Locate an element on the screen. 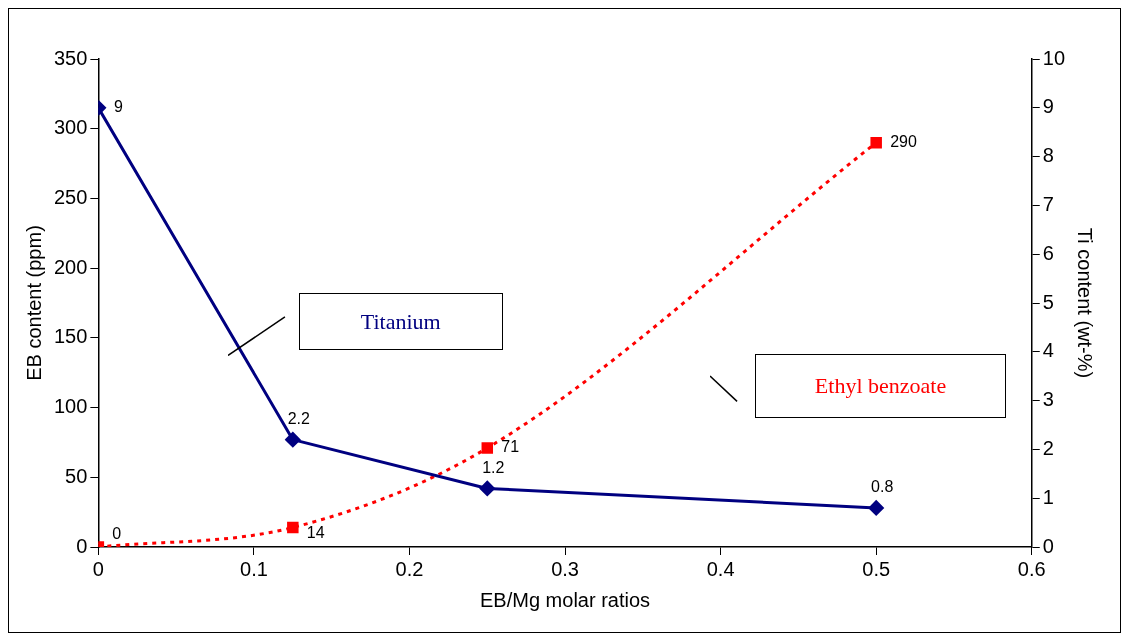 This screenshot has height=641, width=1129. data-label: 290 is located at coordinates (903, 142).